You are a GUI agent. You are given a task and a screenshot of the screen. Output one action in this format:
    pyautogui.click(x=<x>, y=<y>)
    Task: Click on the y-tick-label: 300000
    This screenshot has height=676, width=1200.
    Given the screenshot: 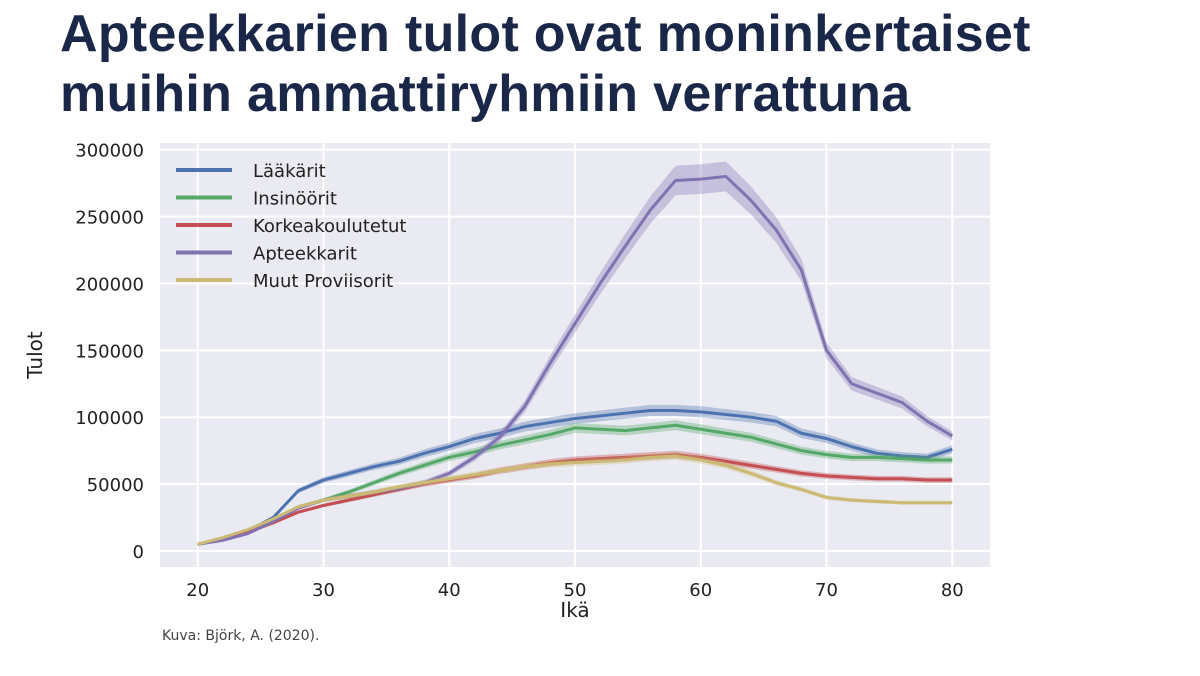 What is the action you would take?
    pyautogui.click(x=109, y=151)
    